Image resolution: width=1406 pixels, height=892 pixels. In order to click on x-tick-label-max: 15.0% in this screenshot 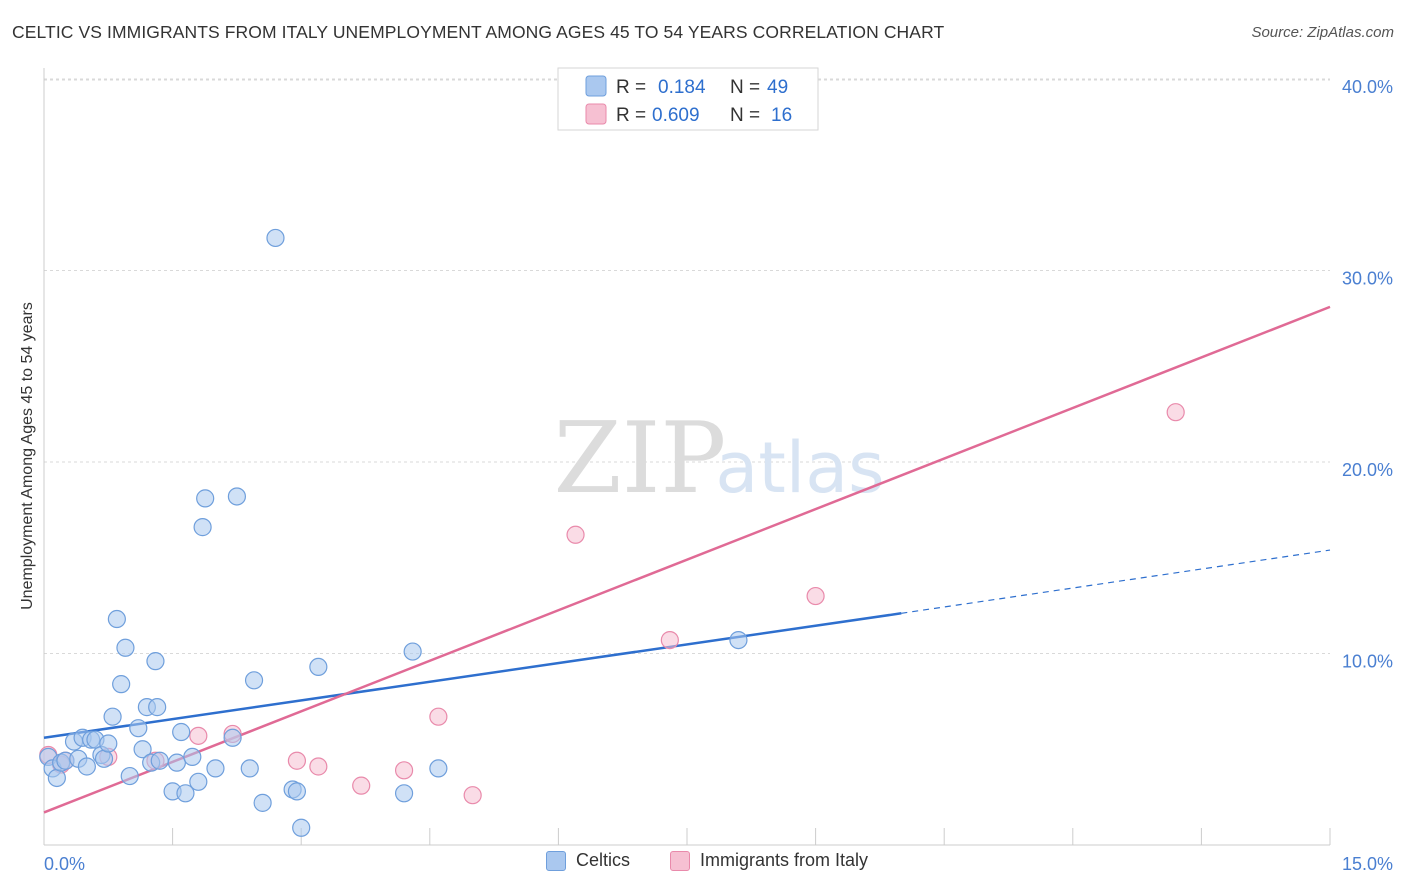, I will do `click(1367, 864)`.